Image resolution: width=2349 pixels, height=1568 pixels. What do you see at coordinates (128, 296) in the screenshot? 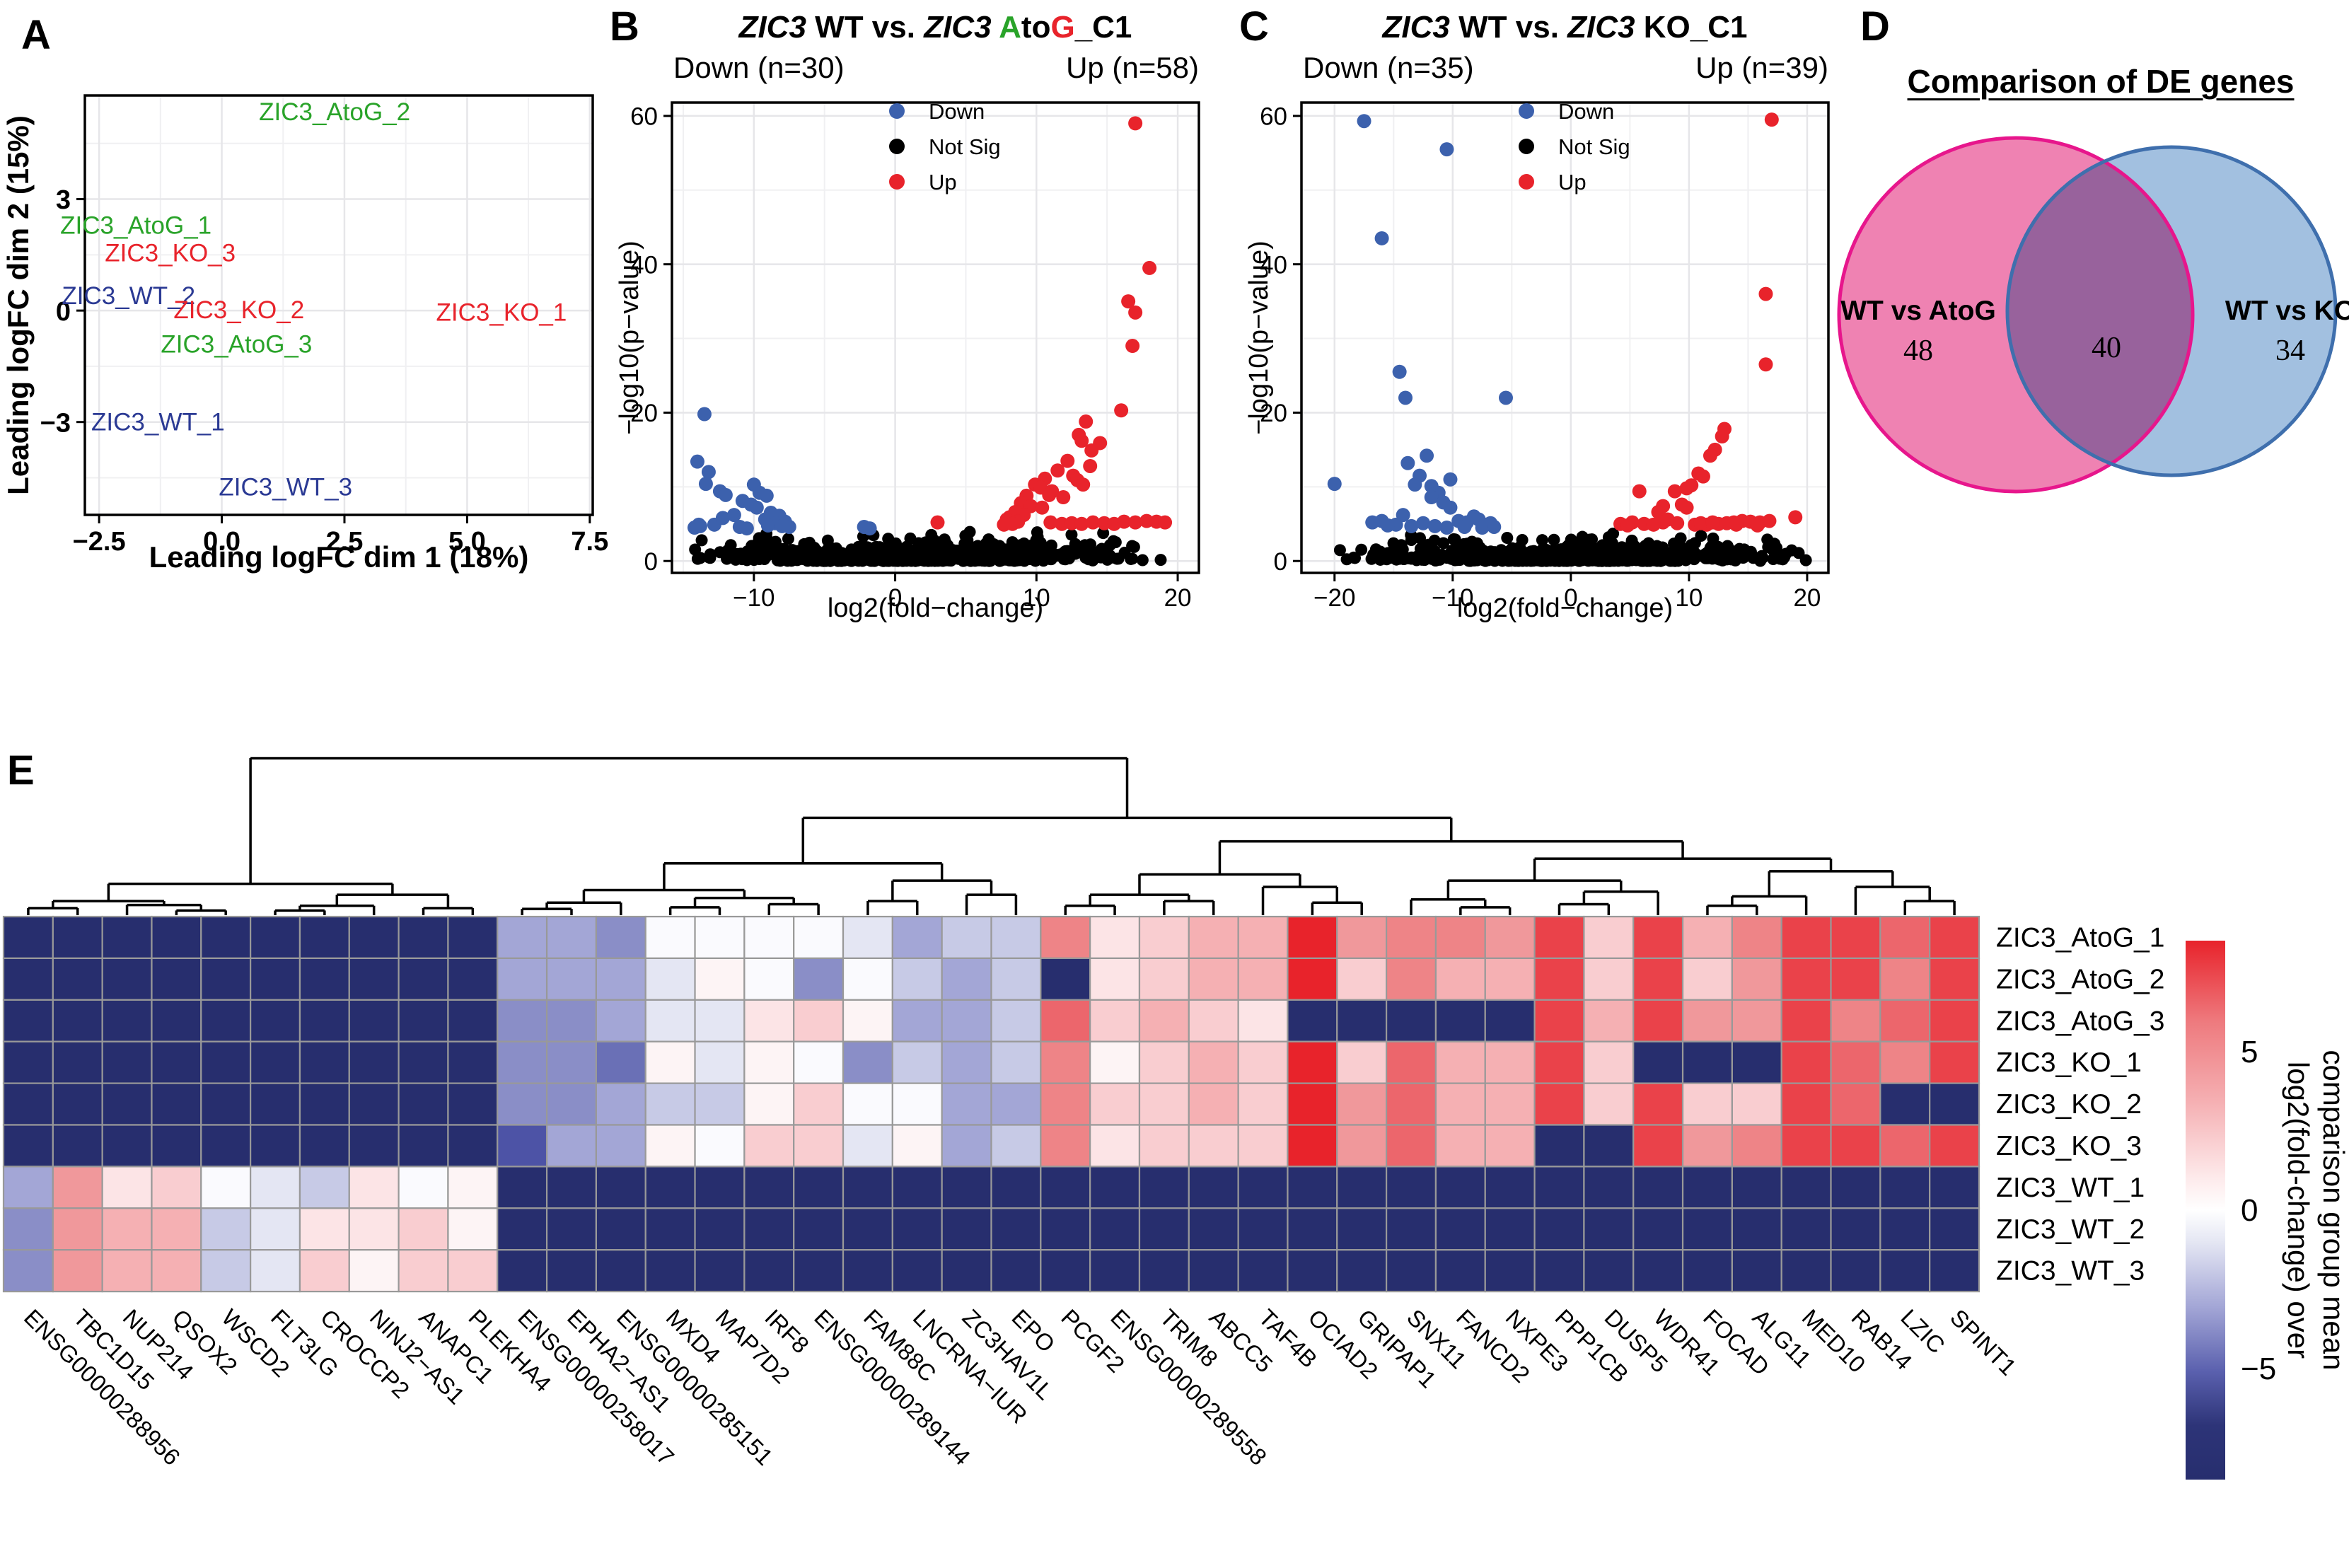
I see `mds-sample-ZIC3_WT_2: ZIC3_WT_2` at bounding box center [128, 296].